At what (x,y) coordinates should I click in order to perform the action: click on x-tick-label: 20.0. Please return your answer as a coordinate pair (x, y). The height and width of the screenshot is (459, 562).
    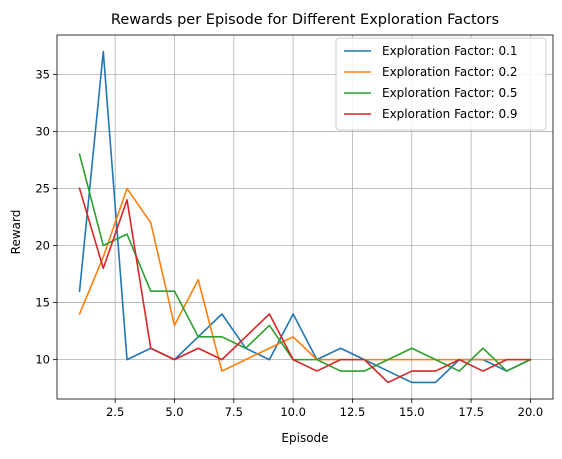
    Looking at the image, I should click on (531, 412).